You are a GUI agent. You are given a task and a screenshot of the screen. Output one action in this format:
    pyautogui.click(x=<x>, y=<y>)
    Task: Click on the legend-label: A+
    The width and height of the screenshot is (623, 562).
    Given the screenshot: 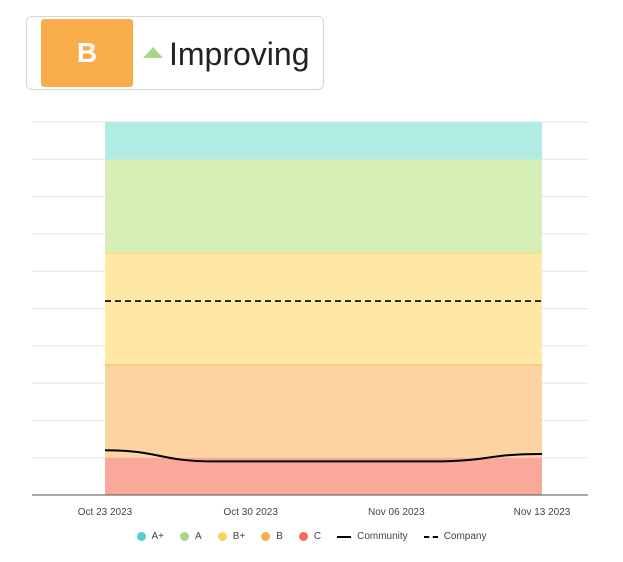 What is the action you would take?
    pyautogui.click(x=158, y=536)
    